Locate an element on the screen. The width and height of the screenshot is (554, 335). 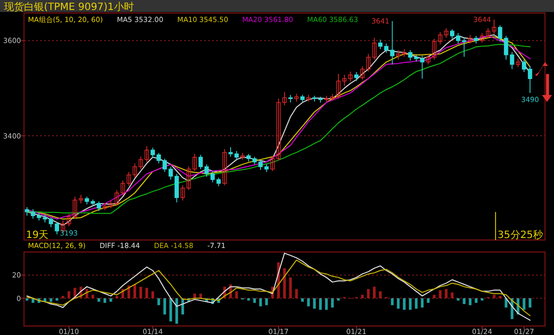
chart-title: 现货白银(TPME 9097)1小时 is located at coordinates (69, 7).